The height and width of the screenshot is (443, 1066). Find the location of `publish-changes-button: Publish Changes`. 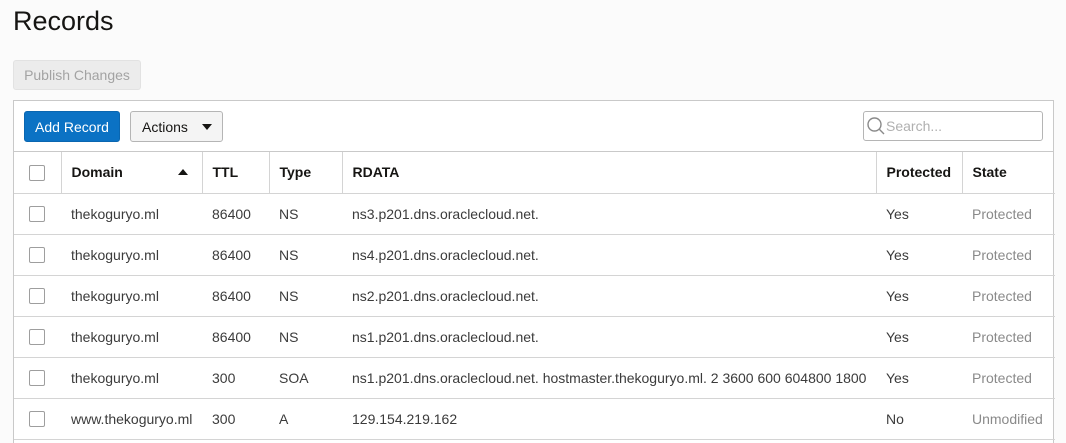

publish-changes-button: Publish Changes is located at coordinates (77, 75).